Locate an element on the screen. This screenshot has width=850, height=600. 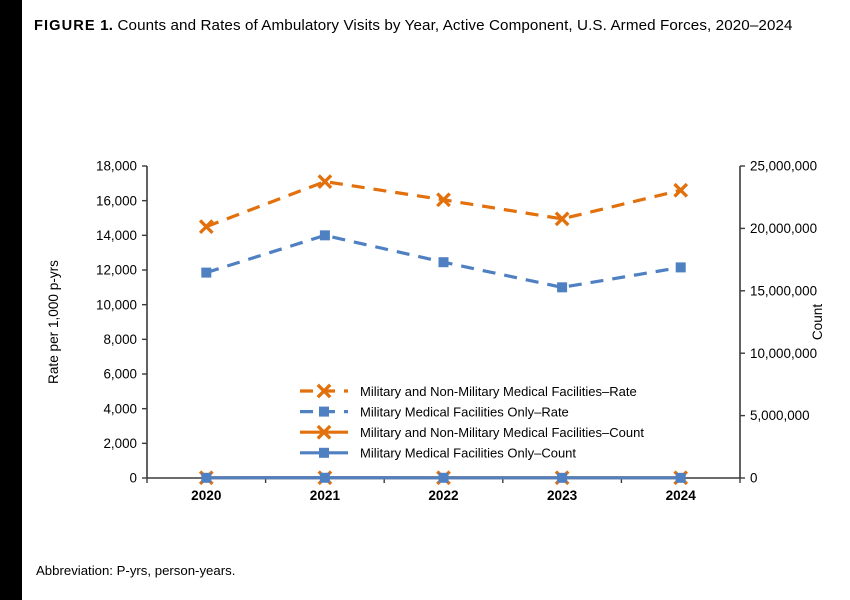
legend-label: Military Medical Facilities Only–Rate is located at coordinates (464, 411).